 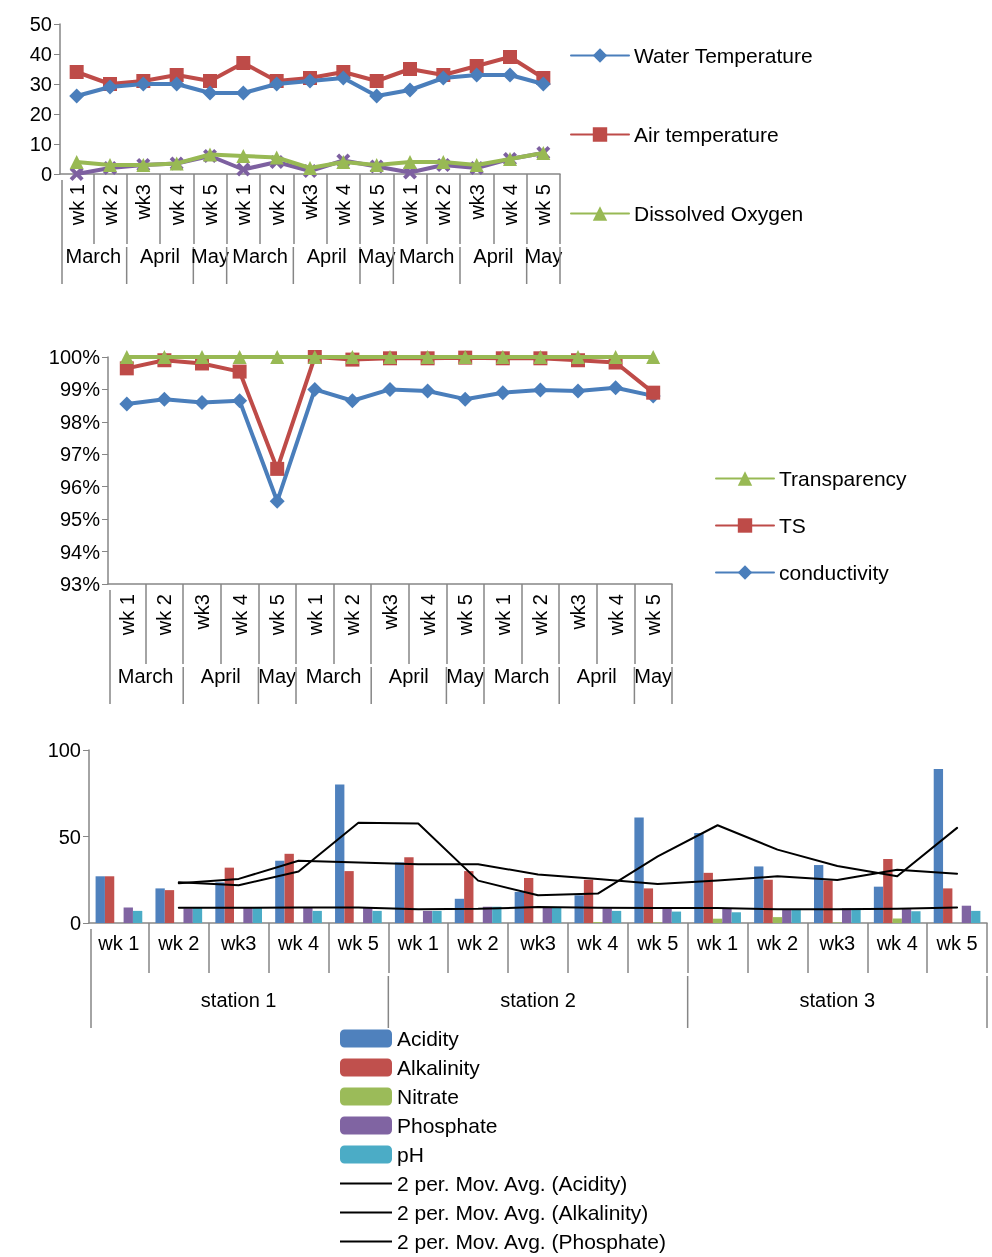 What do you see at coordinates (40, 54) in the screenshot?
I see `y-tick-label: 40` at bounding box center [40, 54].